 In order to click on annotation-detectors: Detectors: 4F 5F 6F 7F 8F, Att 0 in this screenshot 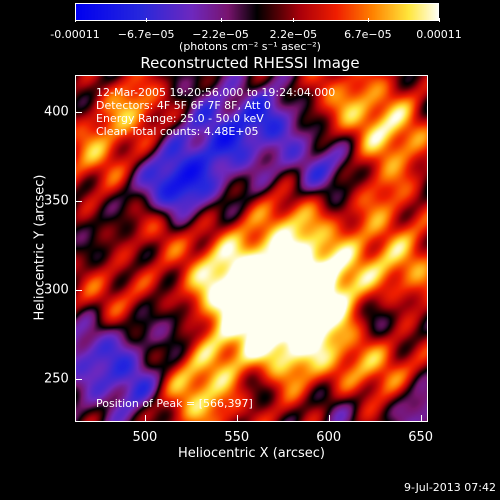, I will do `click(183, 105)`.